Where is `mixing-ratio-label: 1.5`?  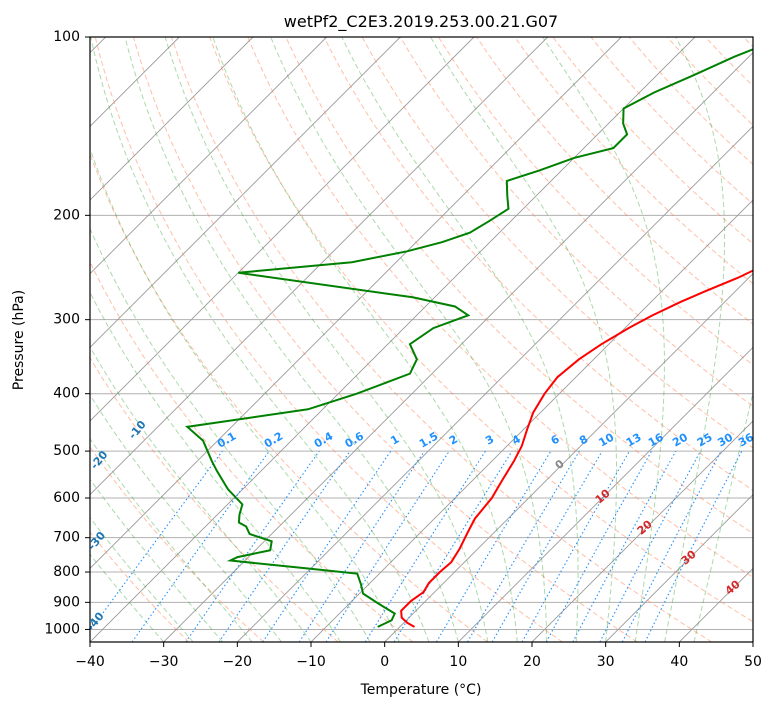
mixing-ratio-label: 1.5 is located at coordinates (428, 440).